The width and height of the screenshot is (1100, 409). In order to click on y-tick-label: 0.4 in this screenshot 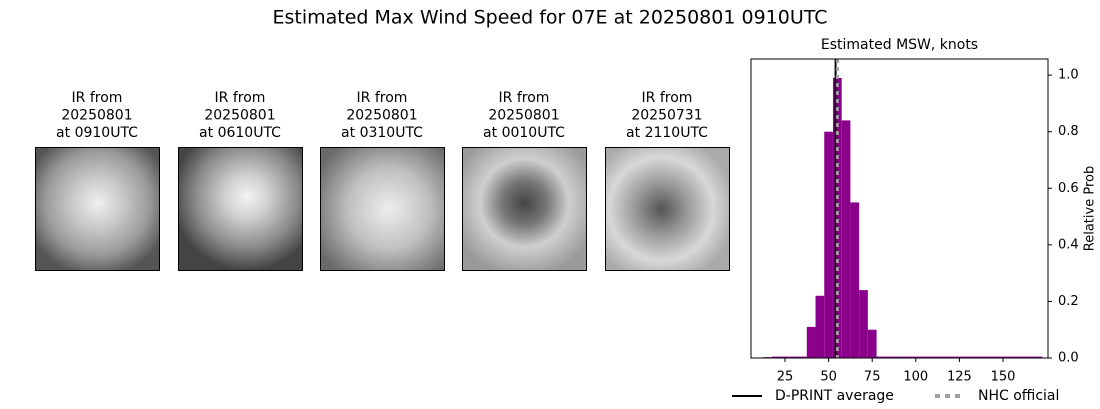, I will do `click(1068, 244)`.